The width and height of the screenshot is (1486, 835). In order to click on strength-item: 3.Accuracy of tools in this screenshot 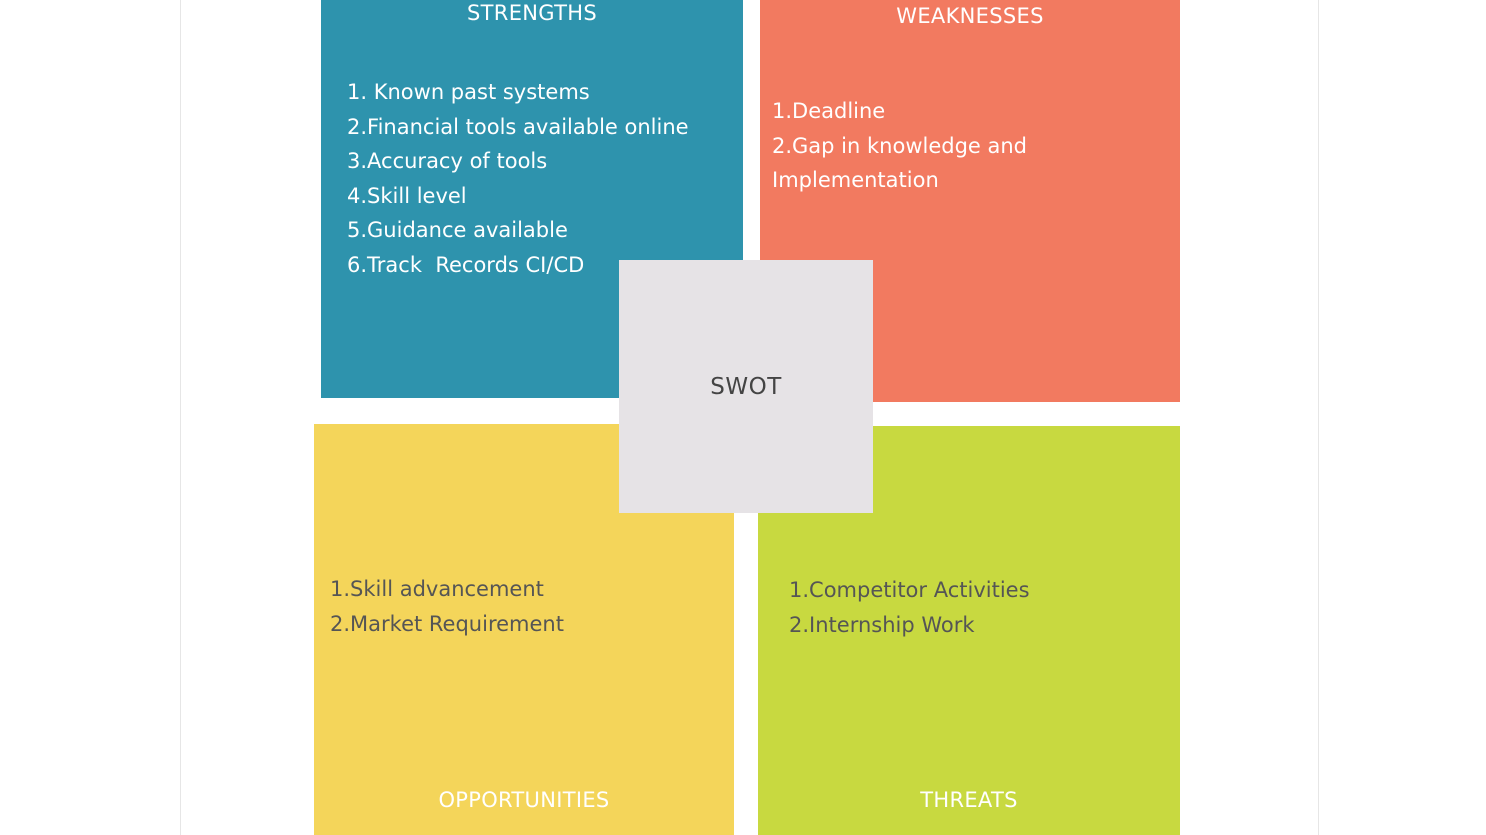, I will do `click(447, 161)`.